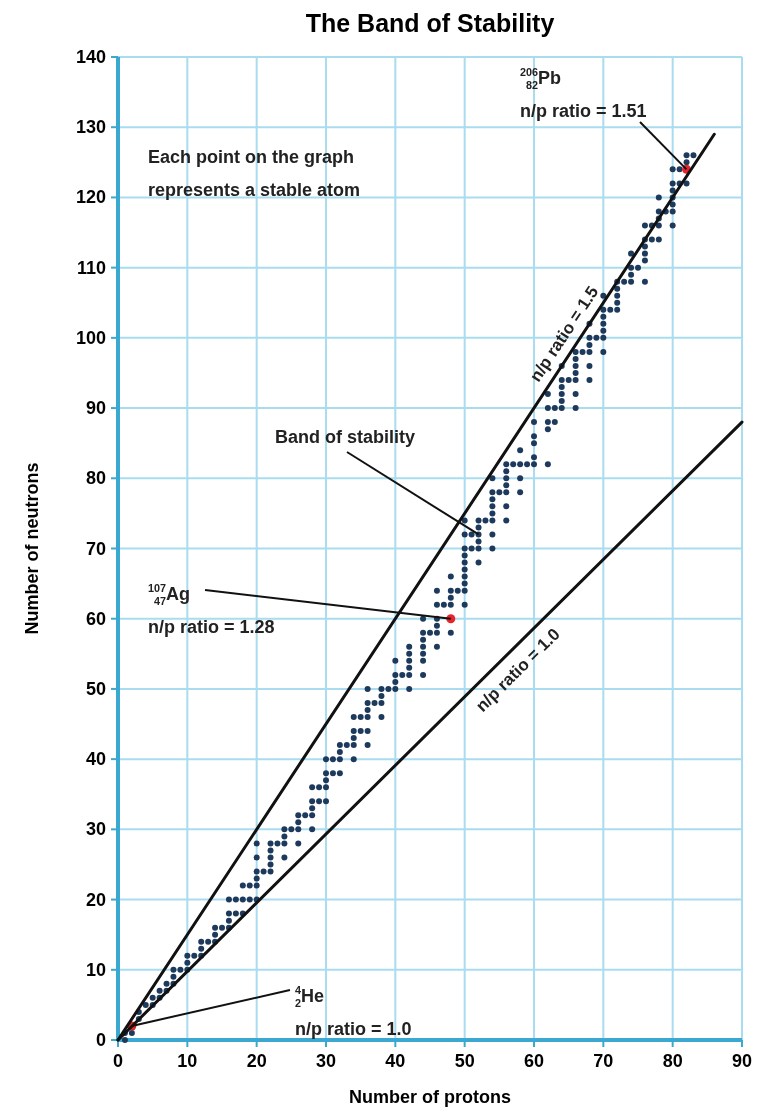  I want to click on x-tick-label: 30, so click(326, 1061).